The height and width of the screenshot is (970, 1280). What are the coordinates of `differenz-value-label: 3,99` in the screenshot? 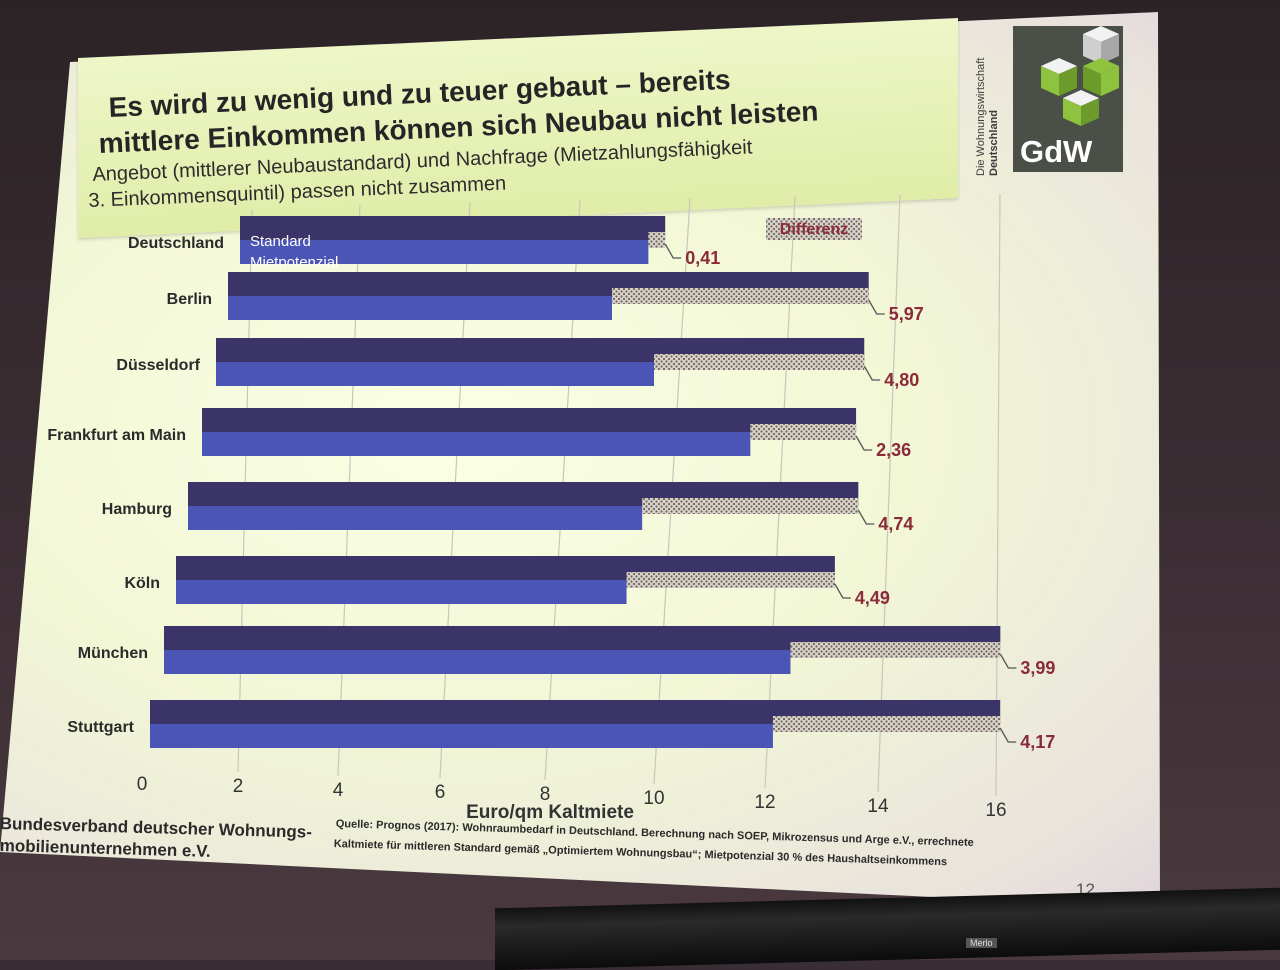 It's located at (1037, 668).